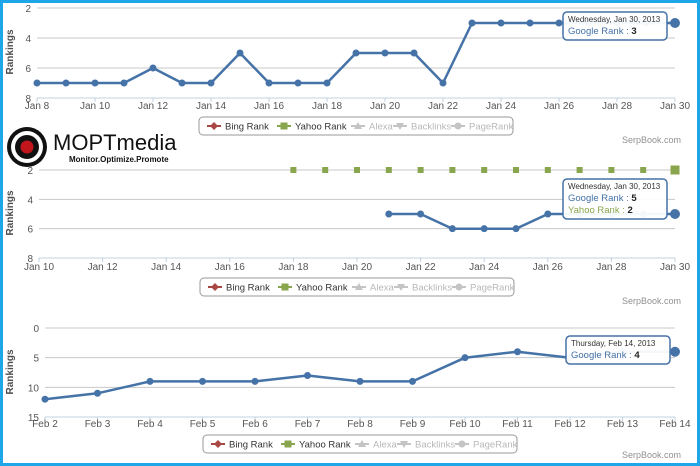 The image size is (700, 466). What do you see at coordinates (98, 424) in the screenshot?
I see `x-tick-label: Feb 3` at bounding box center [98, 424].